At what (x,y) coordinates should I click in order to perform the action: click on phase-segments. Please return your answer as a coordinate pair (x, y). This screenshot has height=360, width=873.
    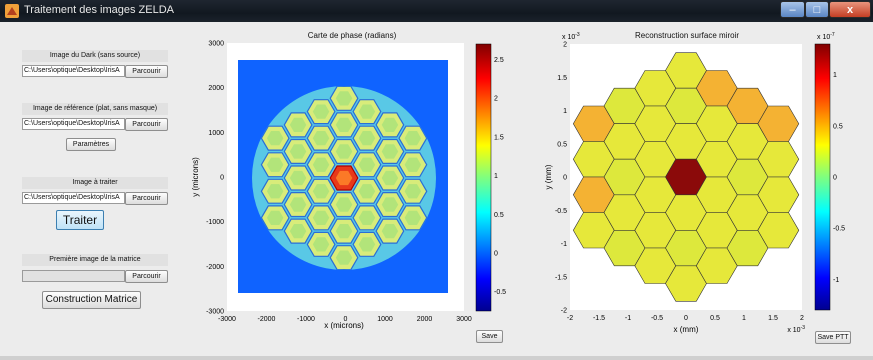
    Looking at the image, I should click on (344, 178).